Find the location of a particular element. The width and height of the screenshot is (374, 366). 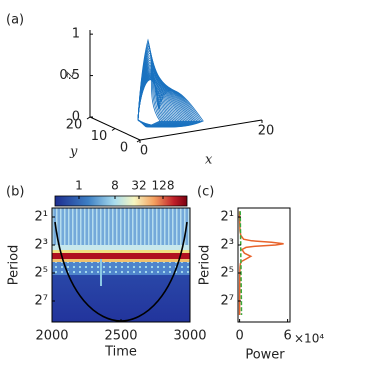

y-tick-label: 0 is located at coordinates (124, 148).